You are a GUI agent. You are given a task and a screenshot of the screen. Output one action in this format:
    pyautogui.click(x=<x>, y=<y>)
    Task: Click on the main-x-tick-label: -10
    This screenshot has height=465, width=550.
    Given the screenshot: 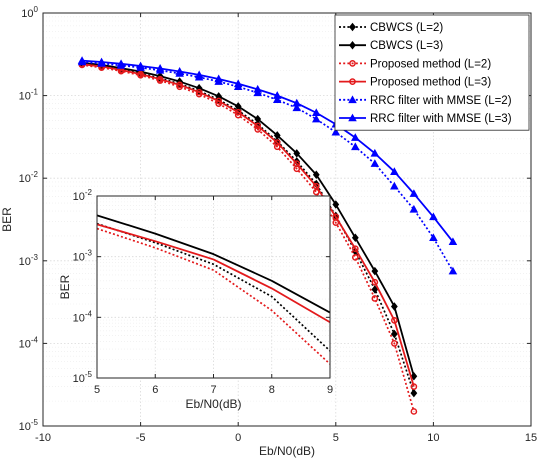 What is the action you would take?
    pyautogui.click(x=43, y=438)
    